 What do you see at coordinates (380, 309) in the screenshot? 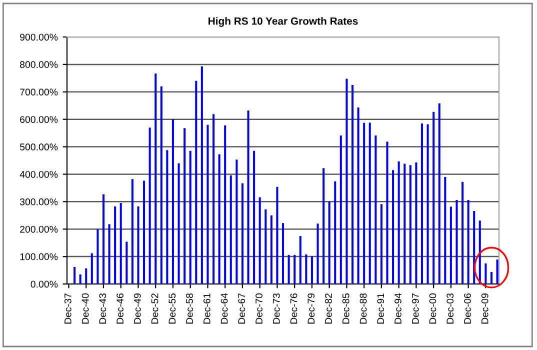
I see `x-tick-label: Dec-91` at bounding box center [380, 309].